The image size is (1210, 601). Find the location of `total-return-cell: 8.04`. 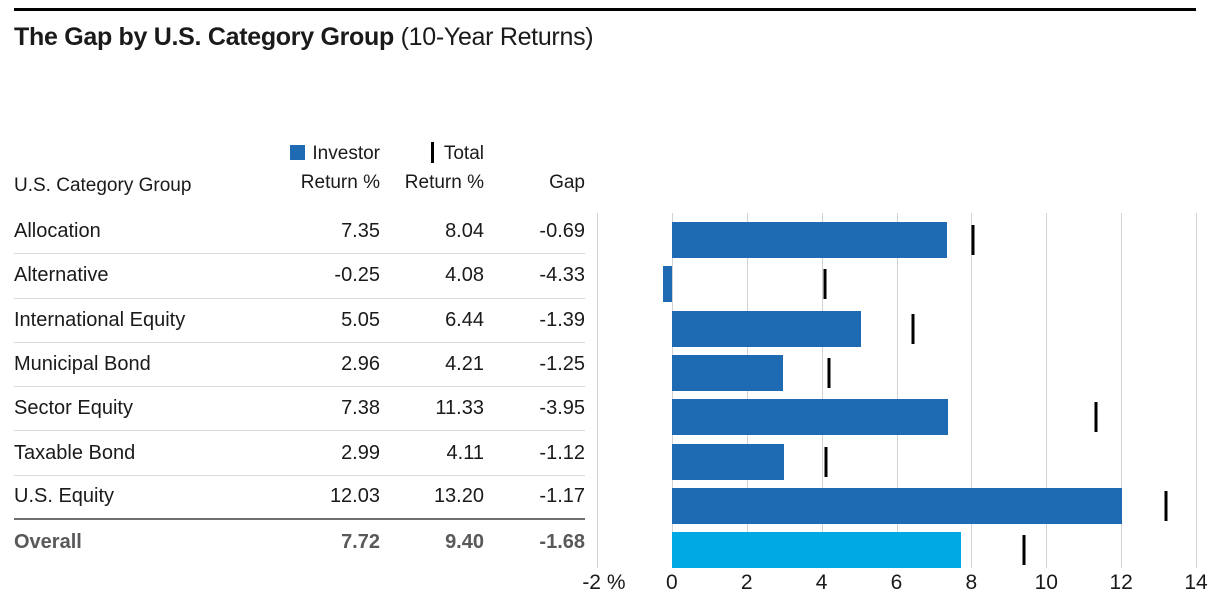

total-return-cell: 8.04 is located at coordinates (464, 231).